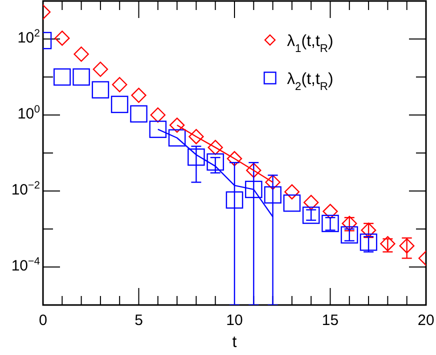 This screenshot has height=355, width=436. What do you see at coordinates (310, 44) in the screenshot?
I see `legend-label: λ$_{1}$(t,t$_{R}$)` at bounding box center [310, 44].